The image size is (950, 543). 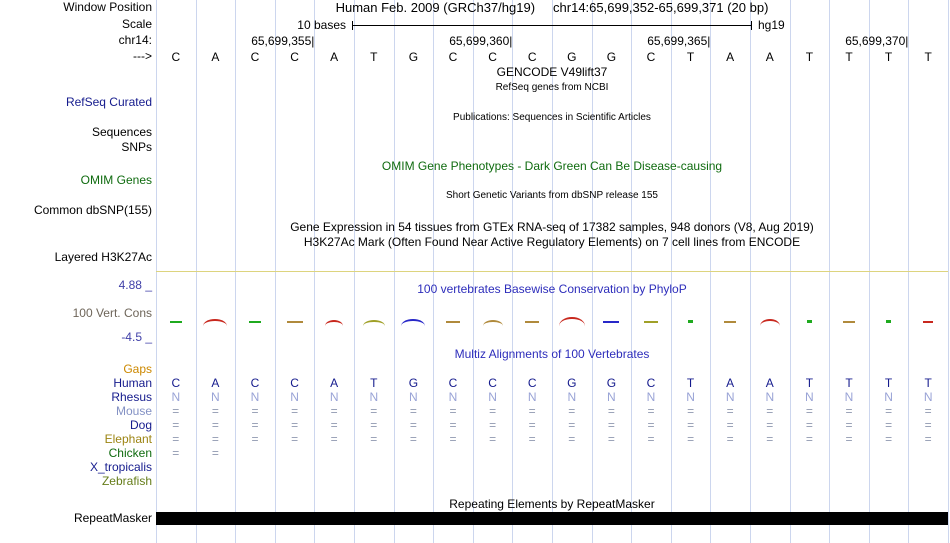 I want to click on track-label-gaps: Gaps, so click(x=137, y=369).